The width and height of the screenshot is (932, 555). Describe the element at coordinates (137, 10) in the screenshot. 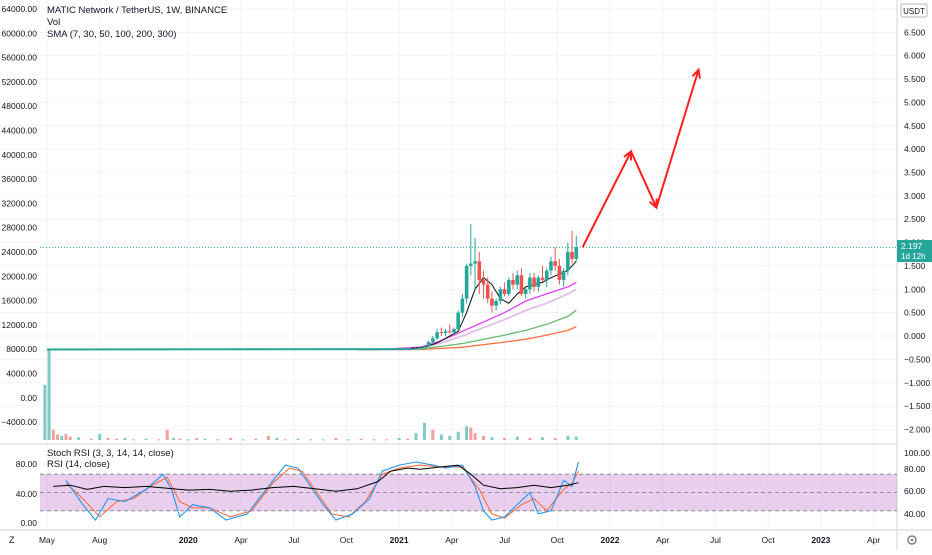

I see `symbol-title: MATIC Network / TetherUS, 1W, BINANCE` at that location.